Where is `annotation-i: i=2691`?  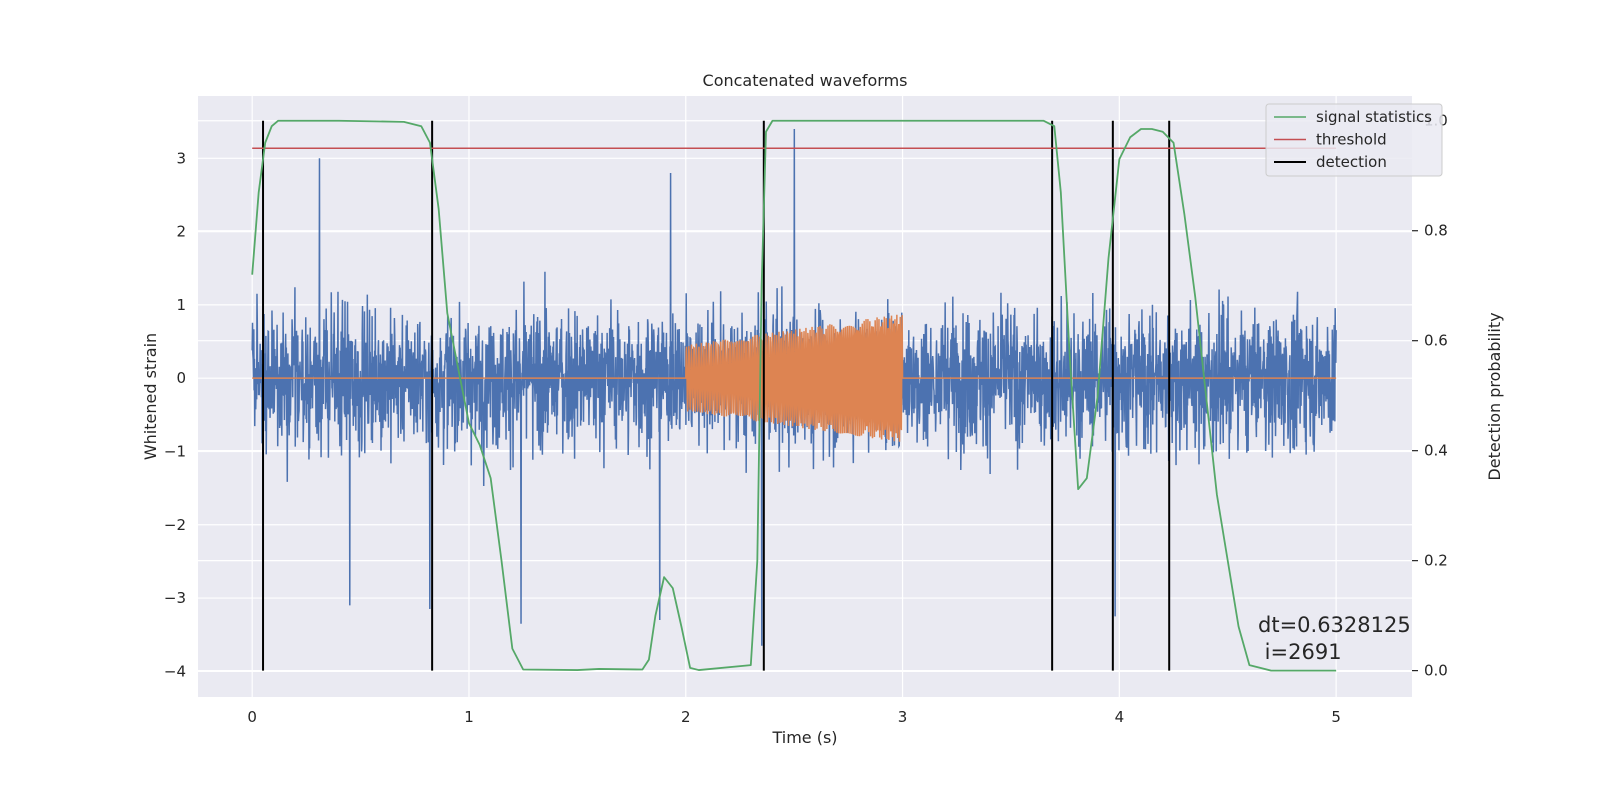
annotation-i: i=2691 is located at coordinates (1300, 652).